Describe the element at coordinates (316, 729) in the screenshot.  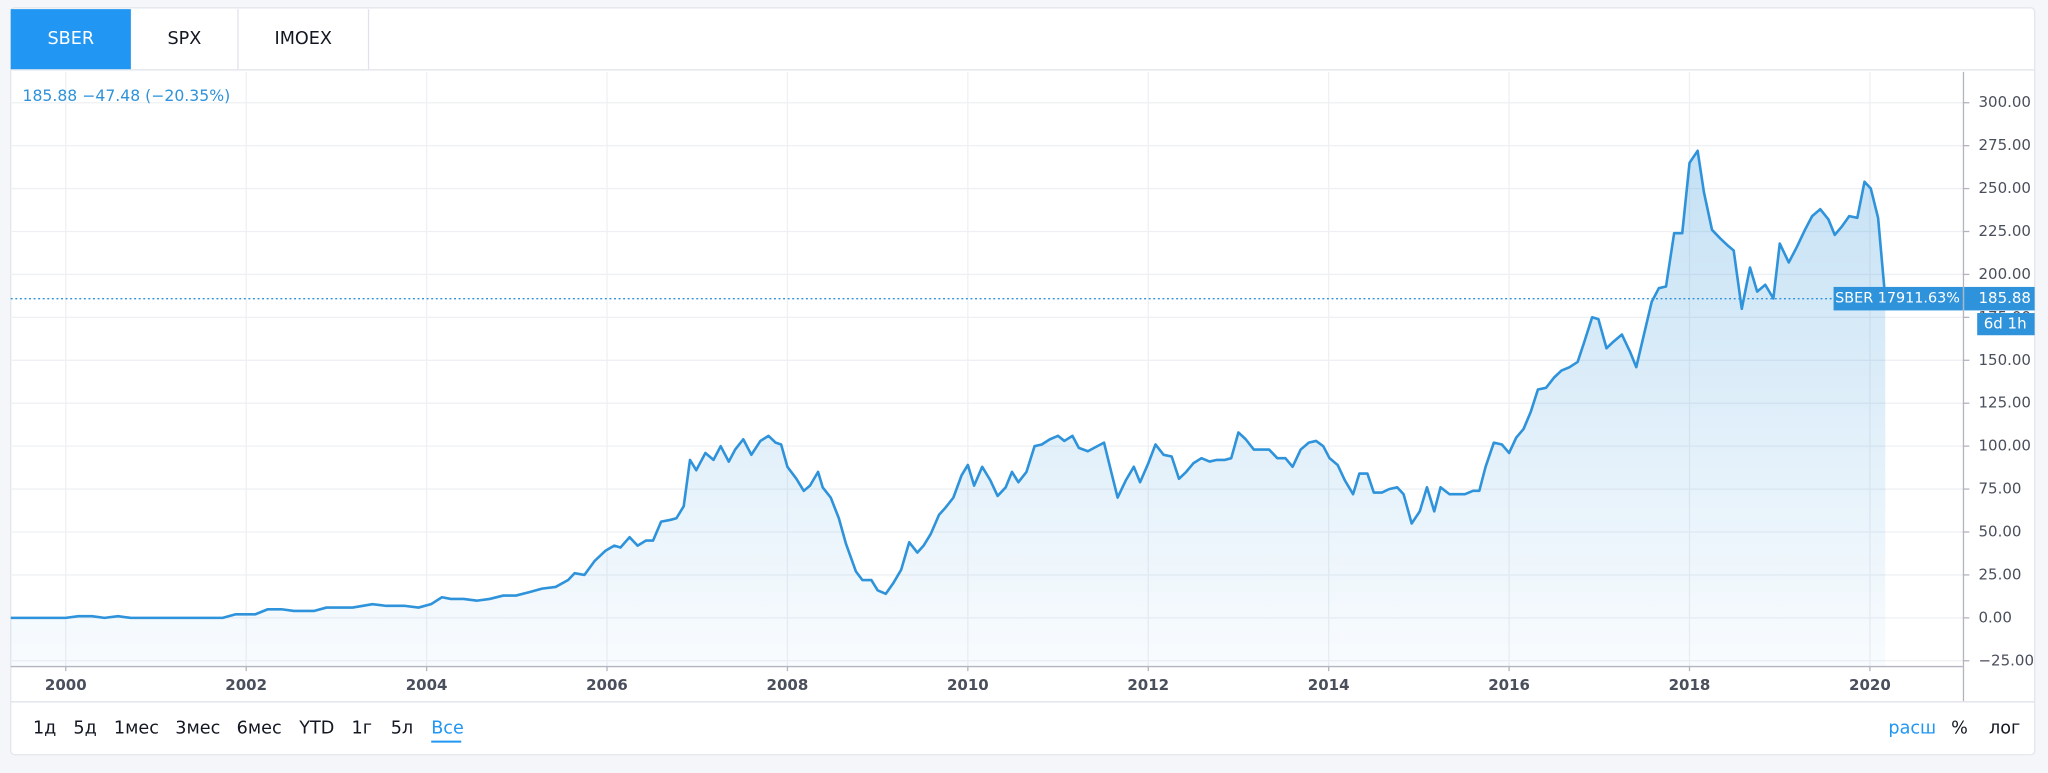
I see `range-button: YTD` at that location.